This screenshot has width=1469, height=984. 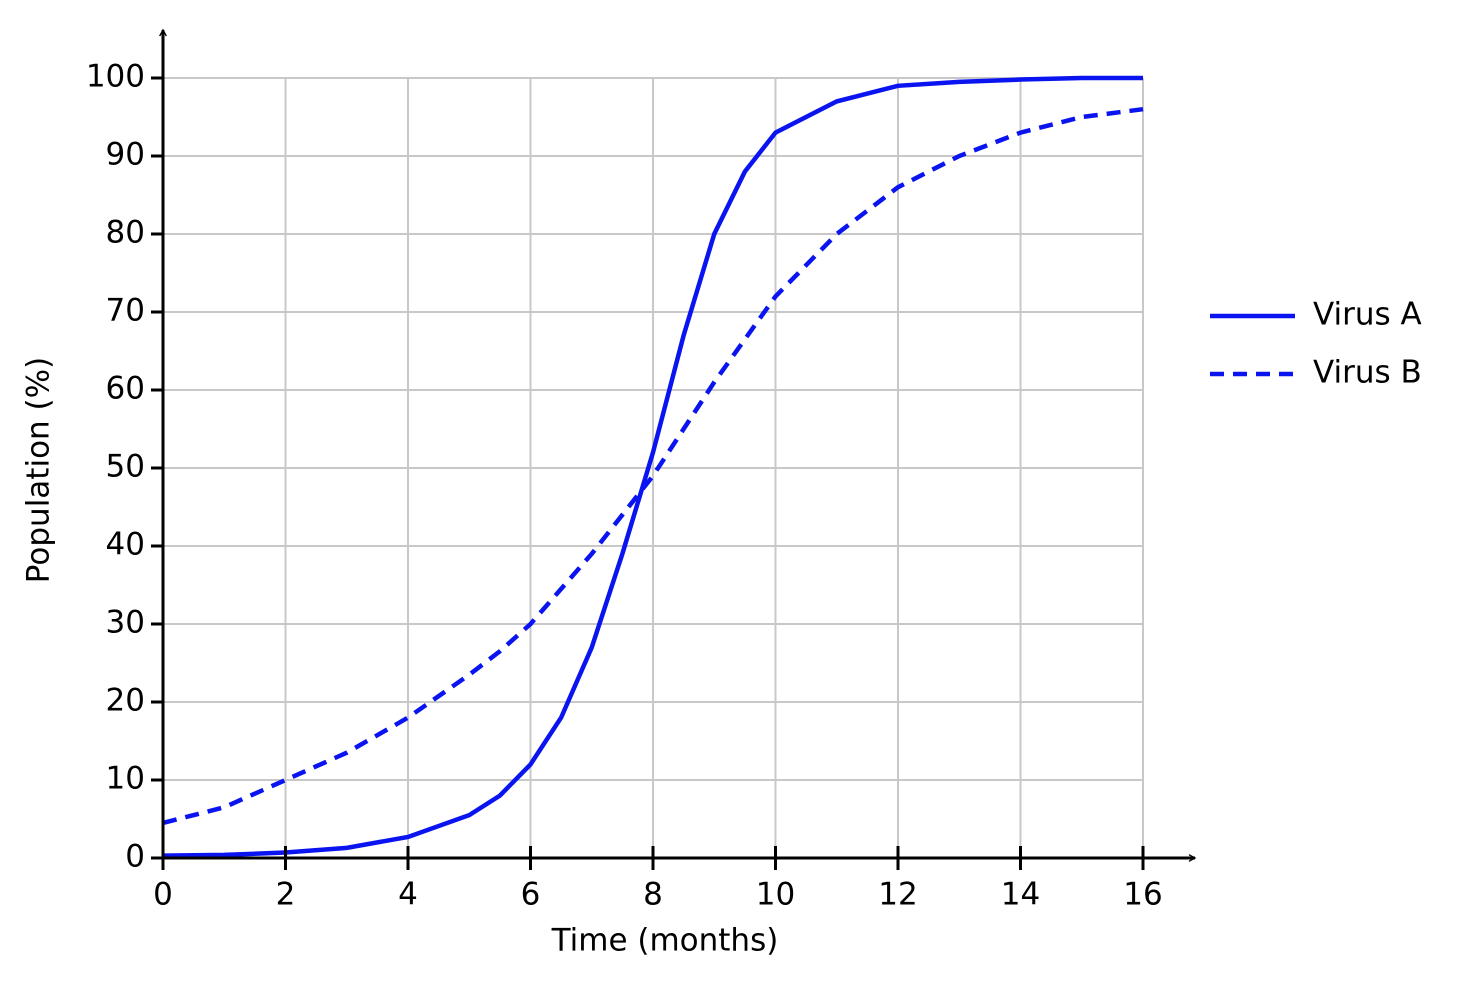 I want to click on y-axis-label: Population (%), so click(x=39, y=470).